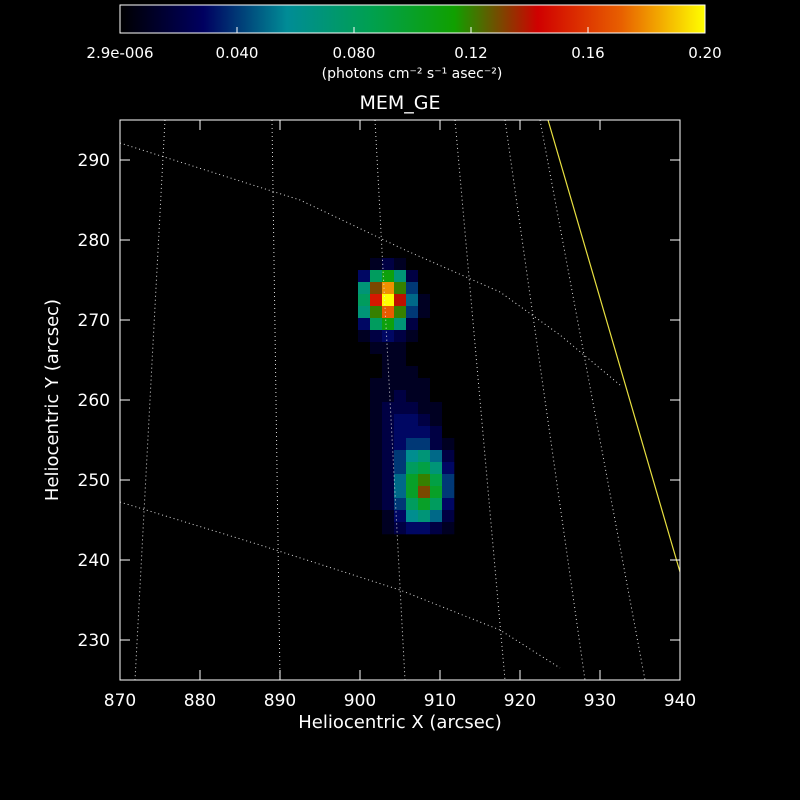  Describe the element at coordinates (94, 321) in the screenshot. I see `y-tick-label: 270` at that location.